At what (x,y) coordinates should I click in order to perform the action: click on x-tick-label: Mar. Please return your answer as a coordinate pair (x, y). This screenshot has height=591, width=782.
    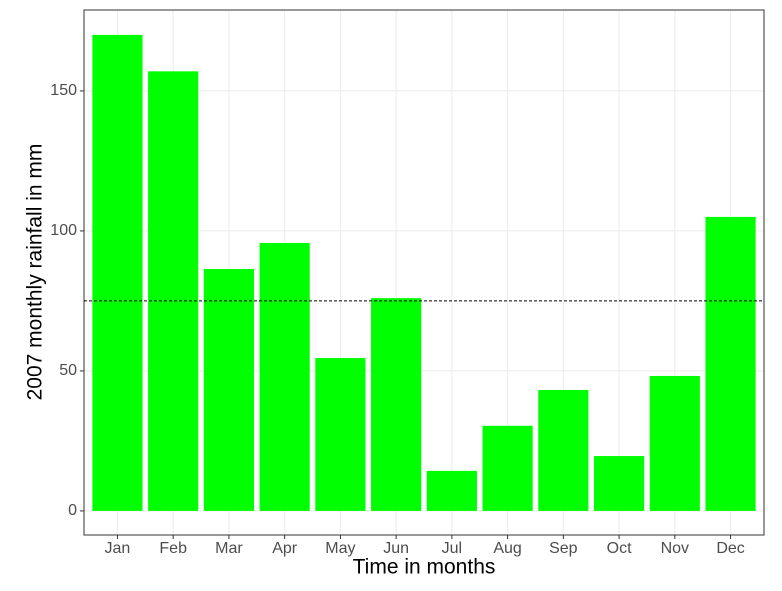
    Looking at the image, I should click on (229, 548).